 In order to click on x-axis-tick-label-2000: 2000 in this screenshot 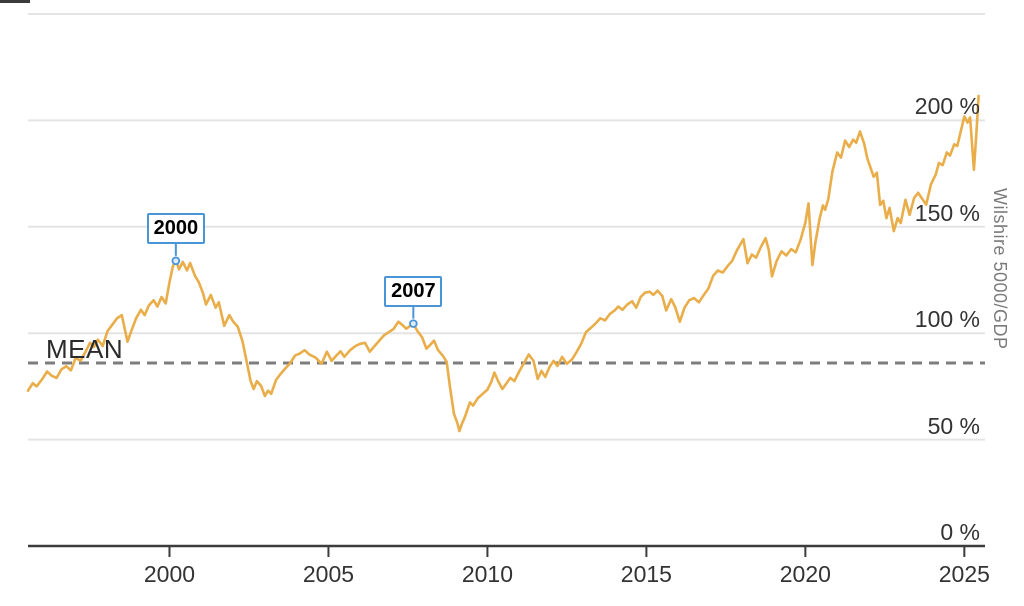, I will do `click(169, 574)`.